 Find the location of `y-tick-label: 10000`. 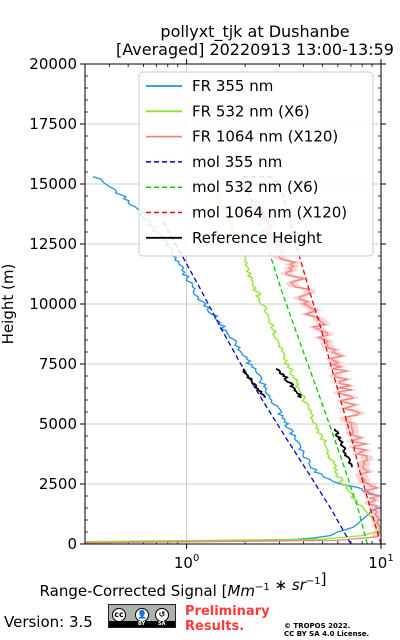

y-tick-label: 10000 is located at coordinates (53, 304).